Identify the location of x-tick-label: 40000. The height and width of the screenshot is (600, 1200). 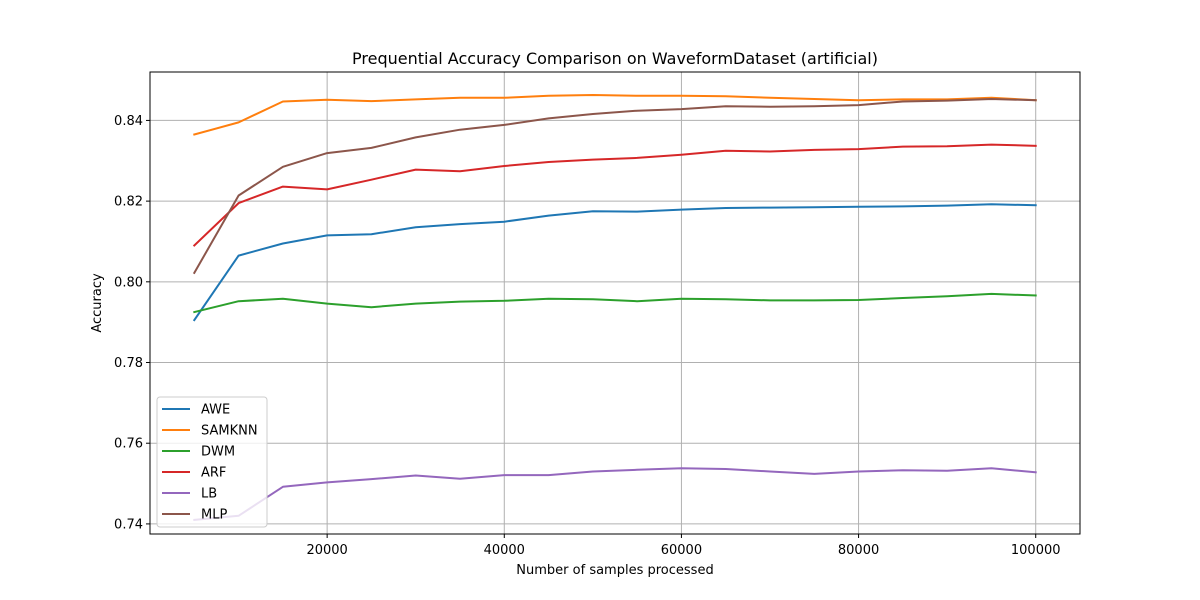
(504, 550).